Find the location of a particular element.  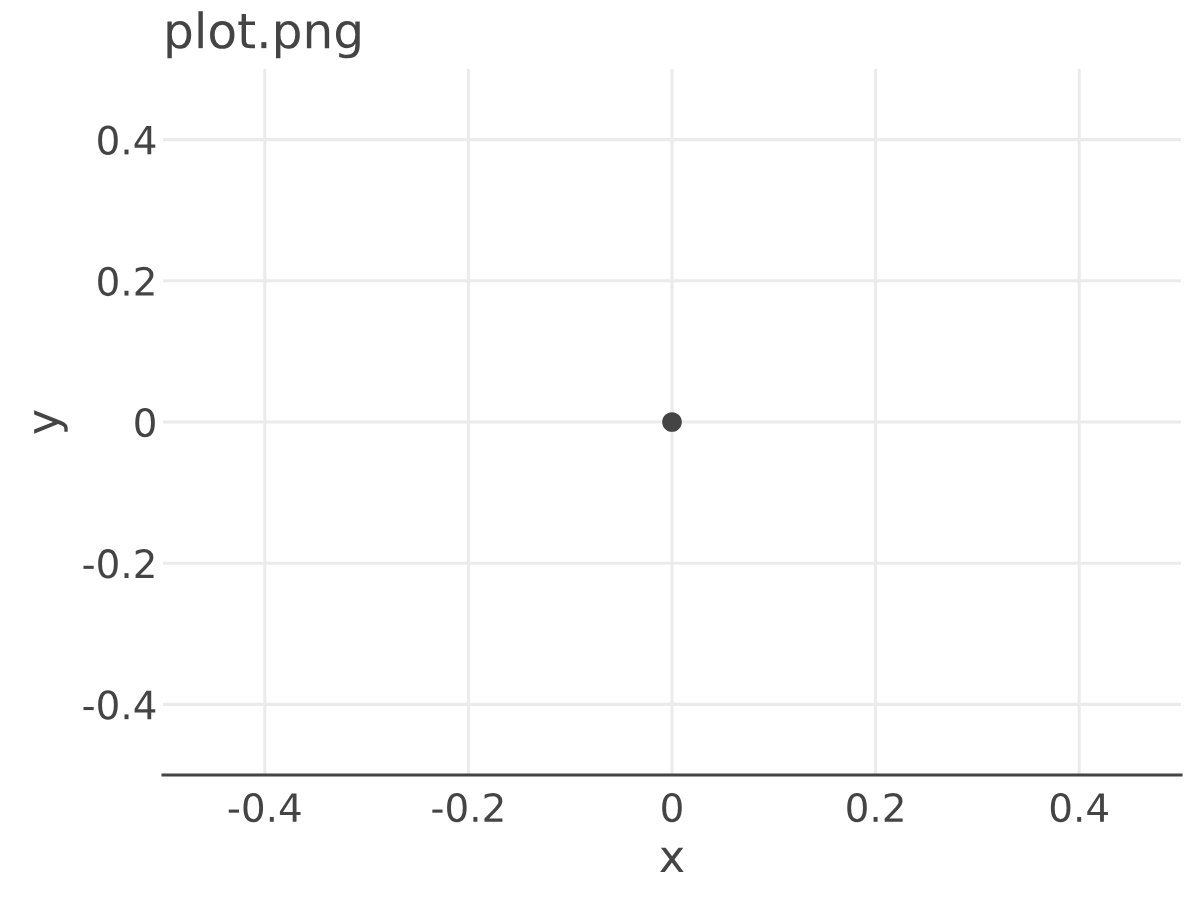

y-tick-label: 0 is located at coordinates (145, 422).